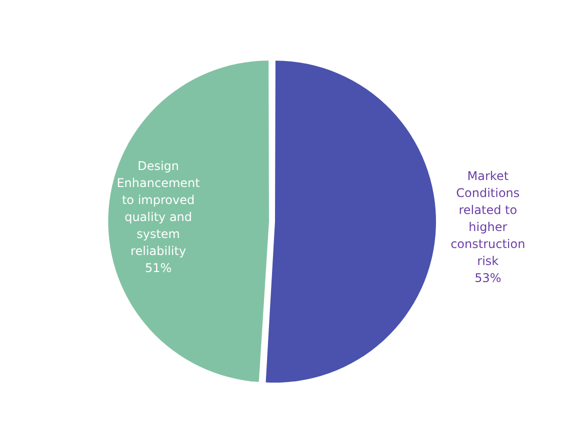  Describe the element at coordinates (158, 268) in the screenshot. I see `data-label: 51%` at that location.